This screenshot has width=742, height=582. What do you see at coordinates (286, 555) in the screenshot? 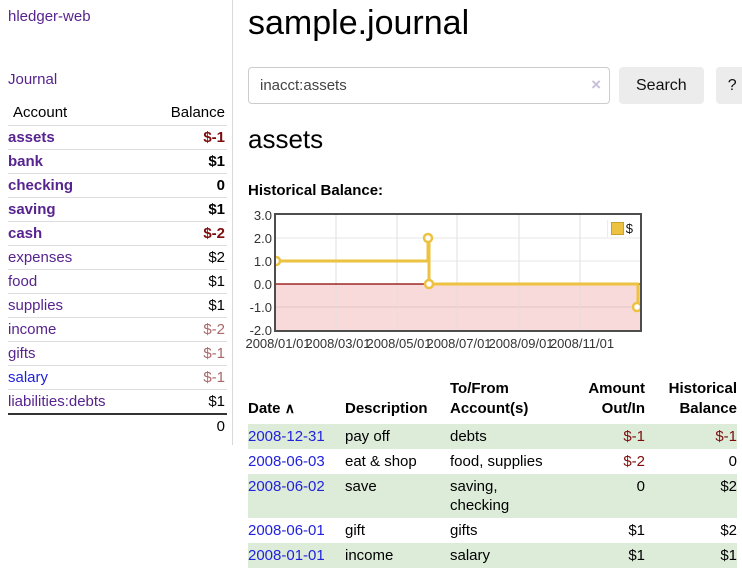
I see `txn-date-link: 2008-01-01` at bounding box center [286, 555].